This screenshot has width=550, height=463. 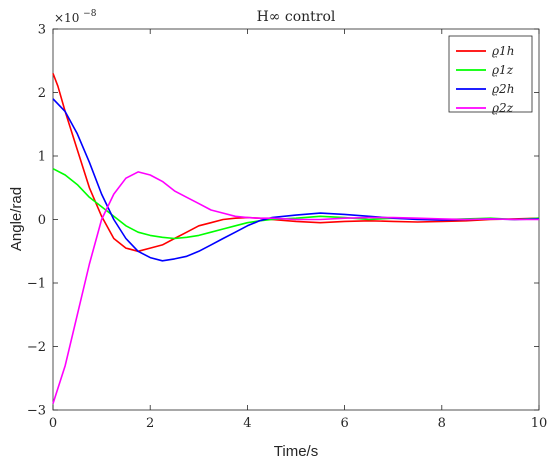 What do you see at coordinates (539, 423) in the screenshot?
I see `x-tick-label: 10` at bounding box center [539, 423].